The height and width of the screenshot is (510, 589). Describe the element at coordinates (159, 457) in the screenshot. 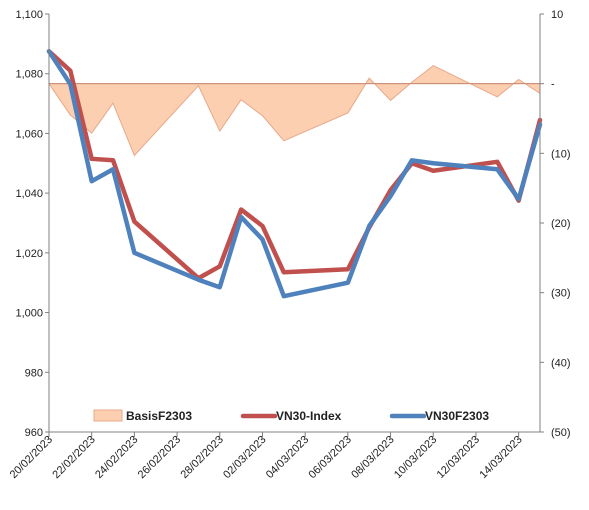

I see `x-tick-label: 26/02/2023` at that location.